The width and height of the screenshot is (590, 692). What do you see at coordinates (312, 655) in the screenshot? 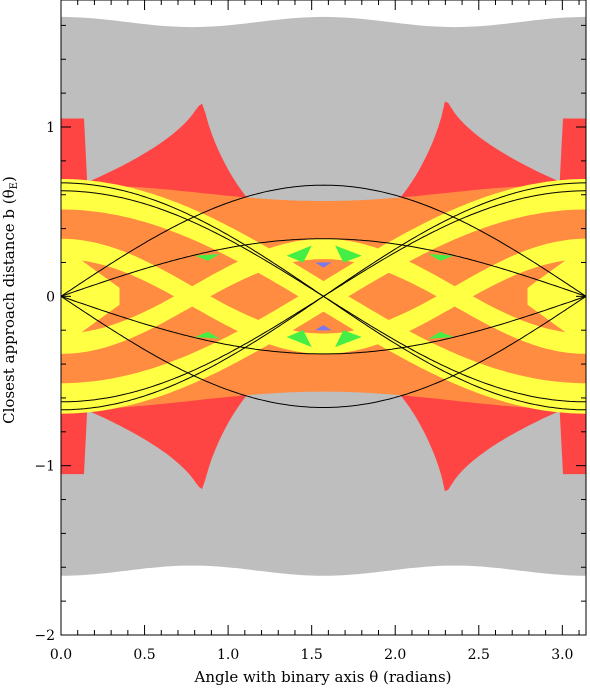
I see `x-tick-label: 1.5` at bounding box center [312, 655].